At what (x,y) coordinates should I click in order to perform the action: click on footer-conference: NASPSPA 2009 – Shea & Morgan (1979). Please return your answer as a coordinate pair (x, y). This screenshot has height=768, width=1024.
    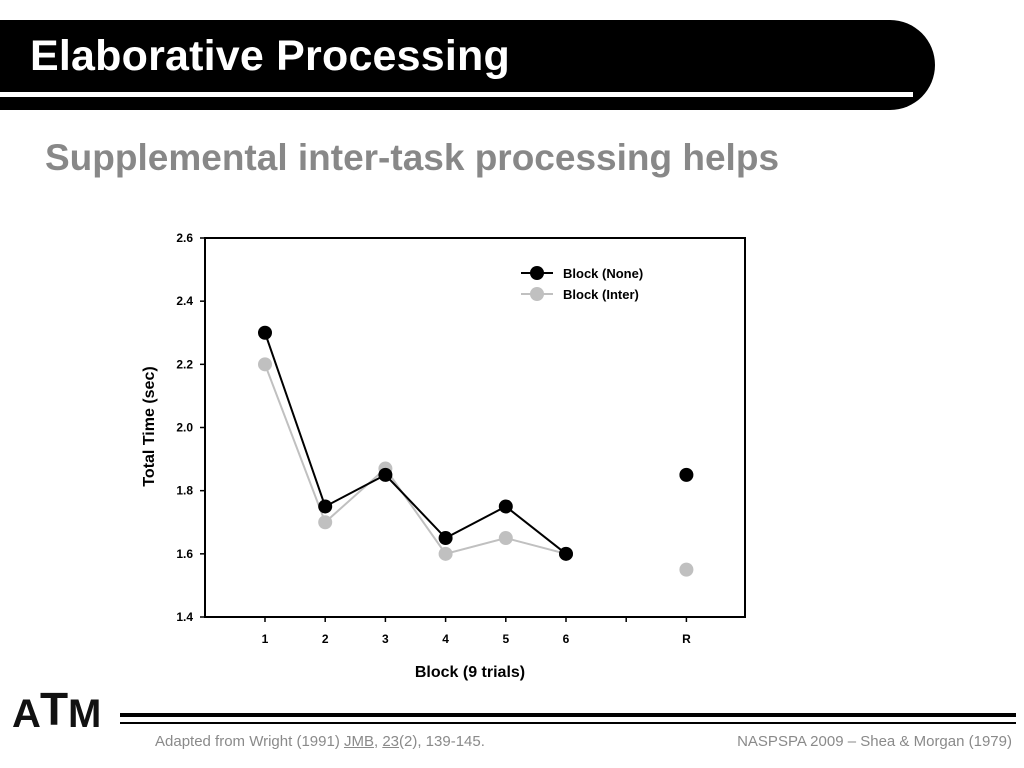
    Looking at the image, I should click on (874, 741).